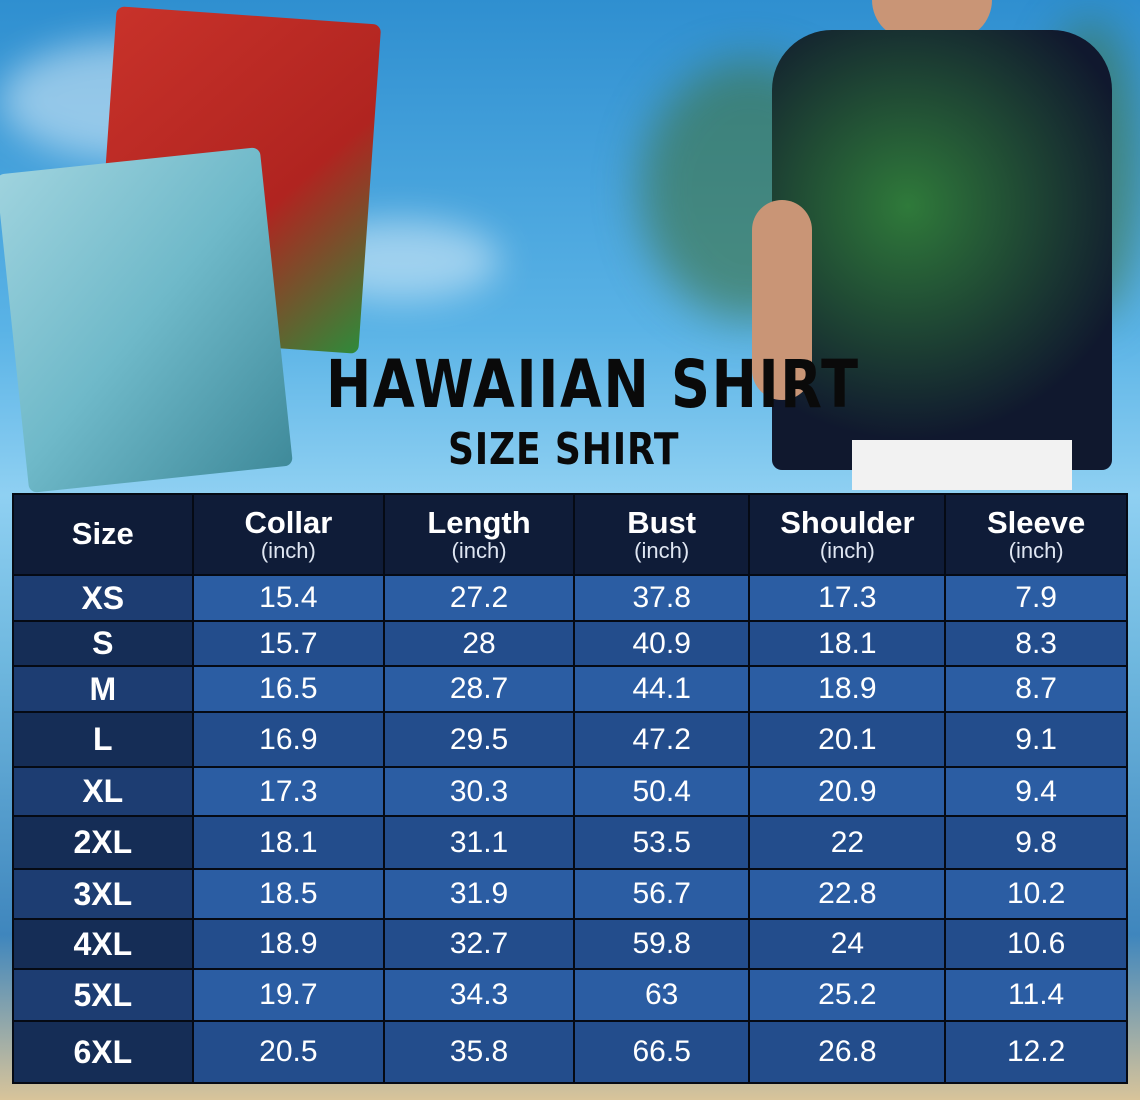 The width and height of the screenshot is (1140, 1100). What do you see at coordinates (103, 894) in the screenshot?
I see `cell-size: 3XL` at bounding box center [103, 894].